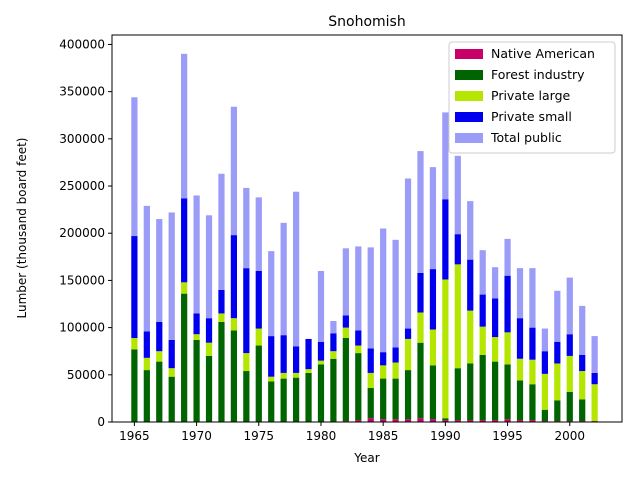  What do you see at coordinates (366, 458) in the screenshot?
I see `x-axis-label: Year` at bounding box center [366, 458].